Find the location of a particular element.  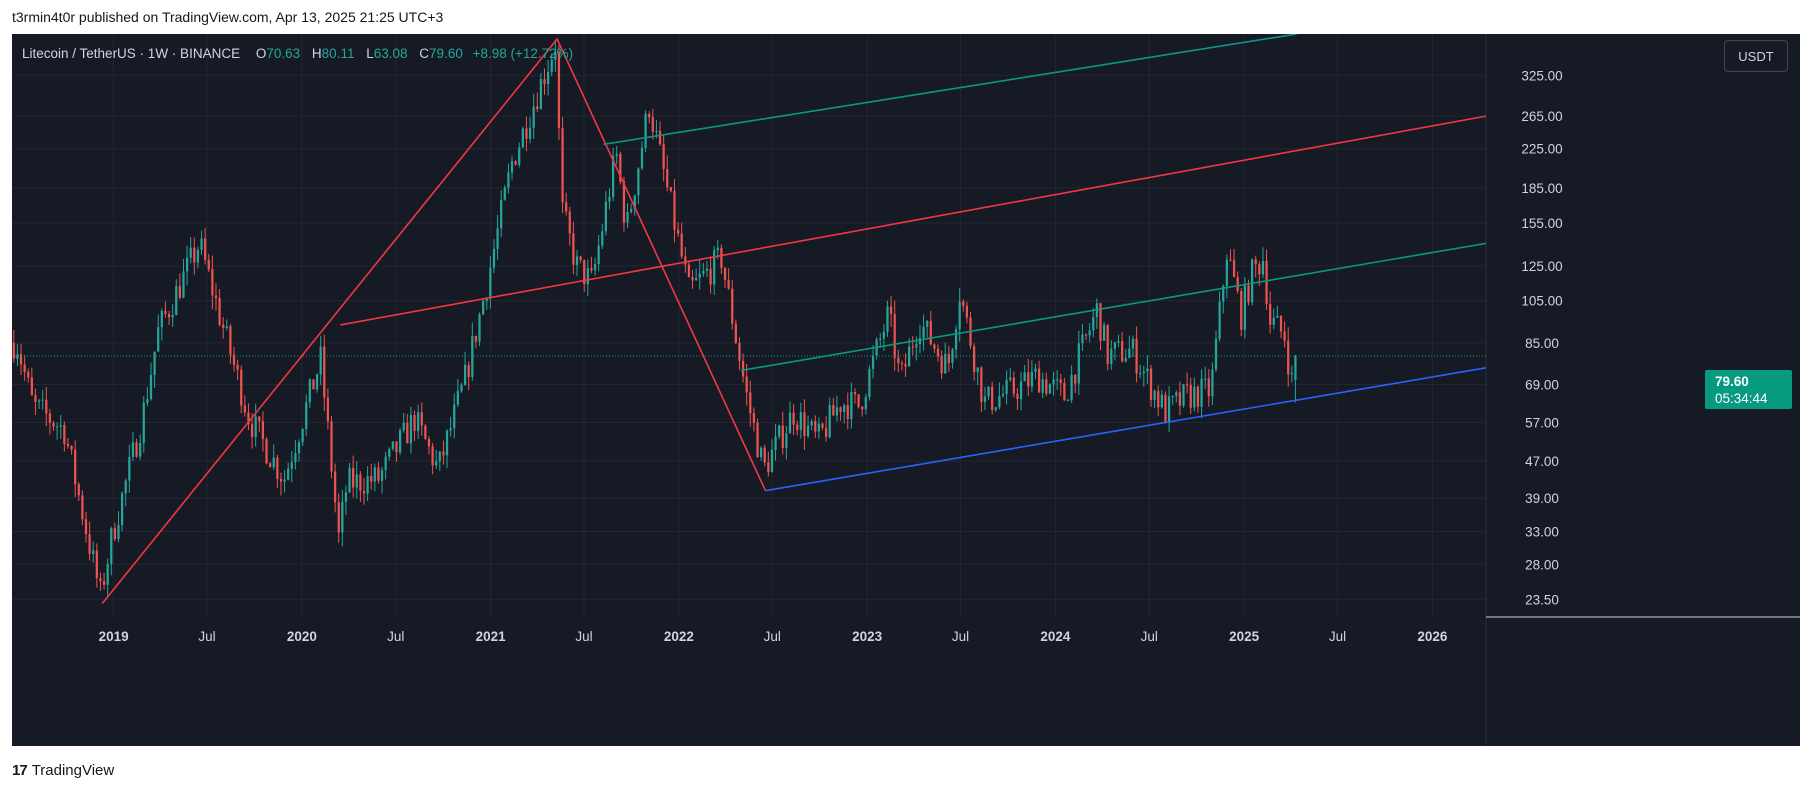

change-value: +8.98 (+12.72%) is located at coordinates (523, 53).